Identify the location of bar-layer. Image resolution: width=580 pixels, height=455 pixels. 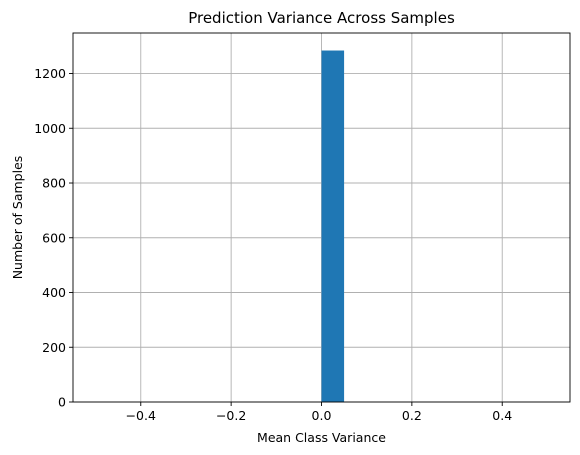
(333, 226).